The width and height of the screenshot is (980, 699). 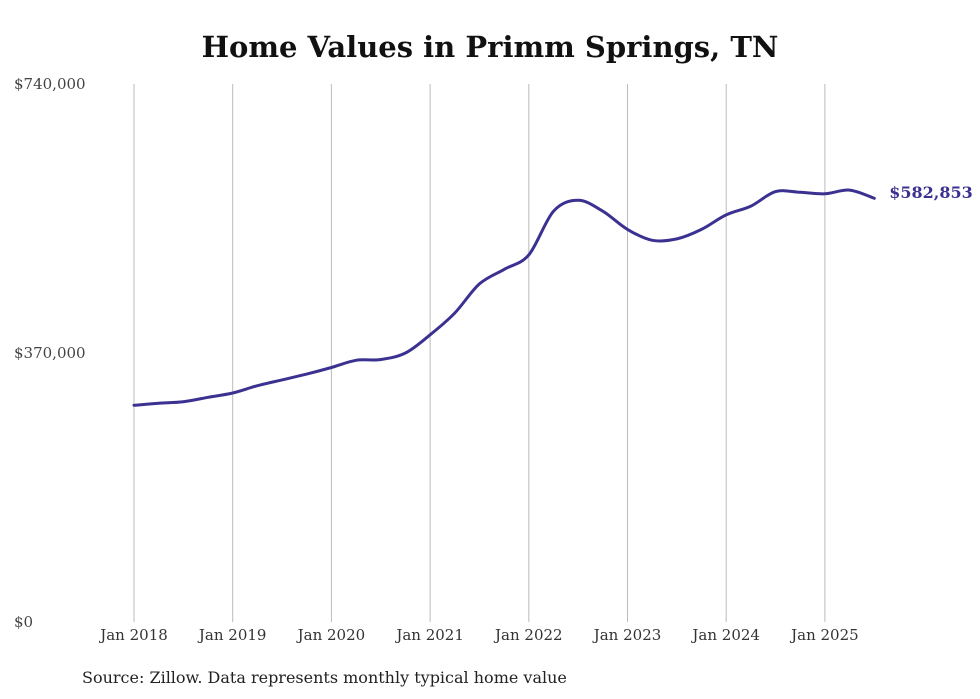 I want to click on end-value-label: $582,853, so click(x=931, y=192).